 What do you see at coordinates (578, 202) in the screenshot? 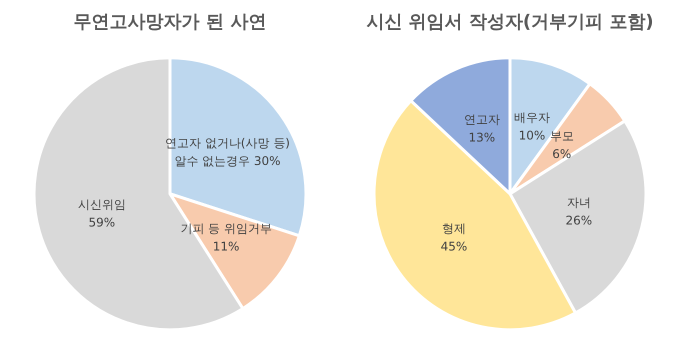
I see `slice-label: 자녀` at bounding box center [578, 202].